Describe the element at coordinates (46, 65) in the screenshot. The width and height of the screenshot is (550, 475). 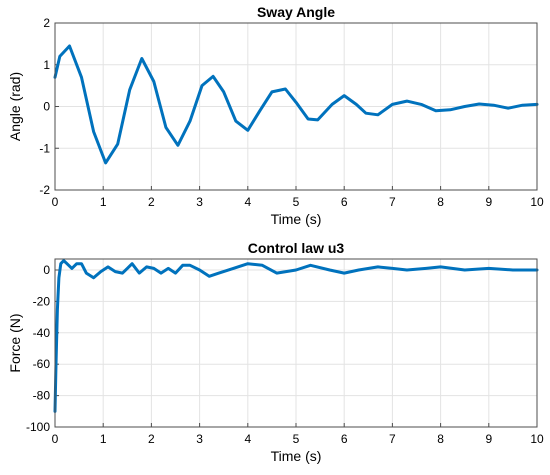
I see `y-tick-label: 1` at that location.